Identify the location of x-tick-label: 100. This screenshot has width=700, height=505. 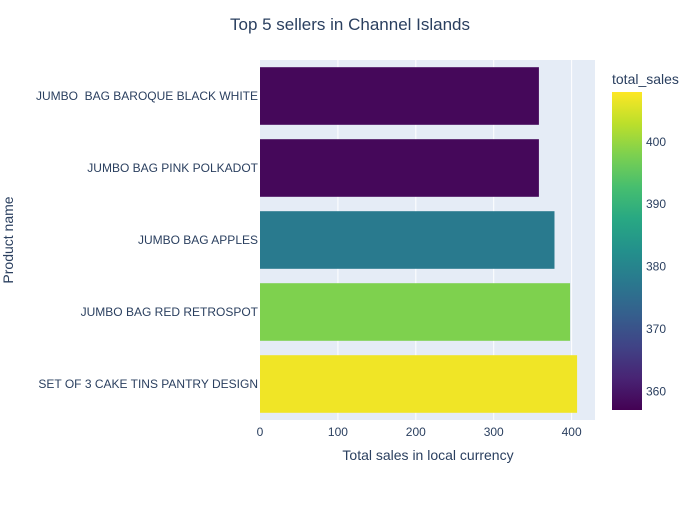
(338, 432).